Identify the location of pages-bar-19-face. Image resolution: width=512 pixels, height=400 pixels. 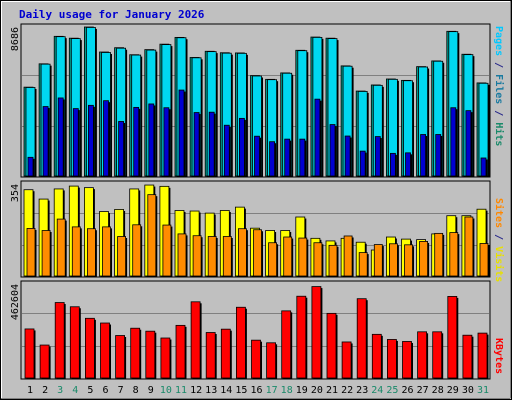
(302, 157).